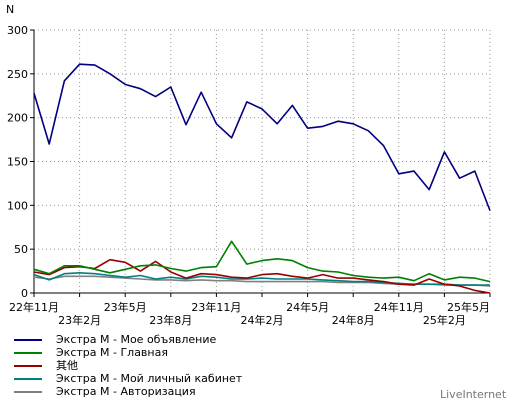 The image size is (520, 405). What do you see at coordinates (136, 339) in the screenshot?
I see `legend-label: Экстра М - Мое объявление` at bounding box center [136, 339].